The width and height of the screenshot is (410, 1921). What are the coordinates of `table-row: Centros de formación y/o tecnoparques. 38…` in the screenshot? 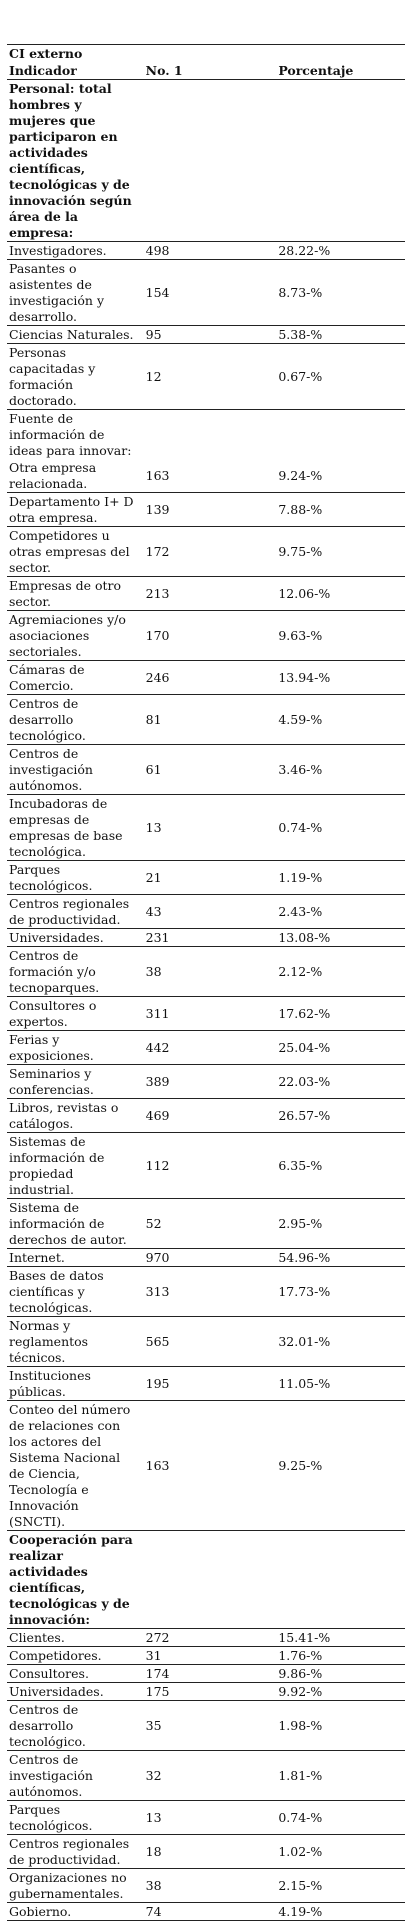 It's located at (206, 971).